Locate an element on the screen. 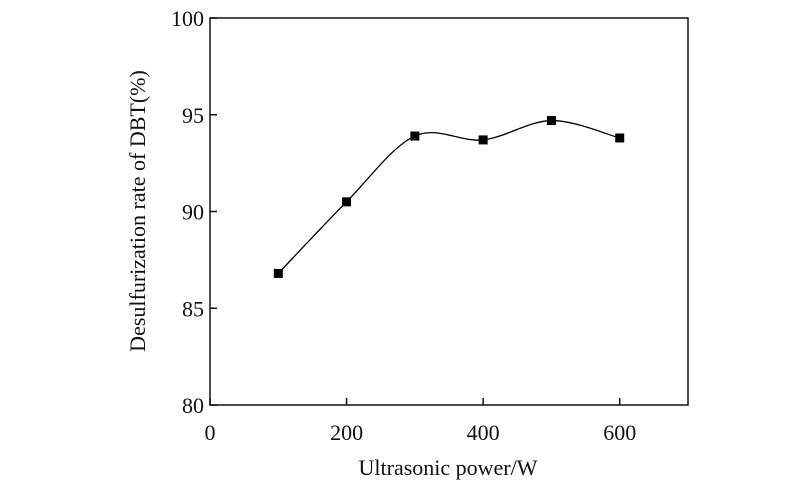  y-tick-label: 95 is located at coordinates (193, 115).